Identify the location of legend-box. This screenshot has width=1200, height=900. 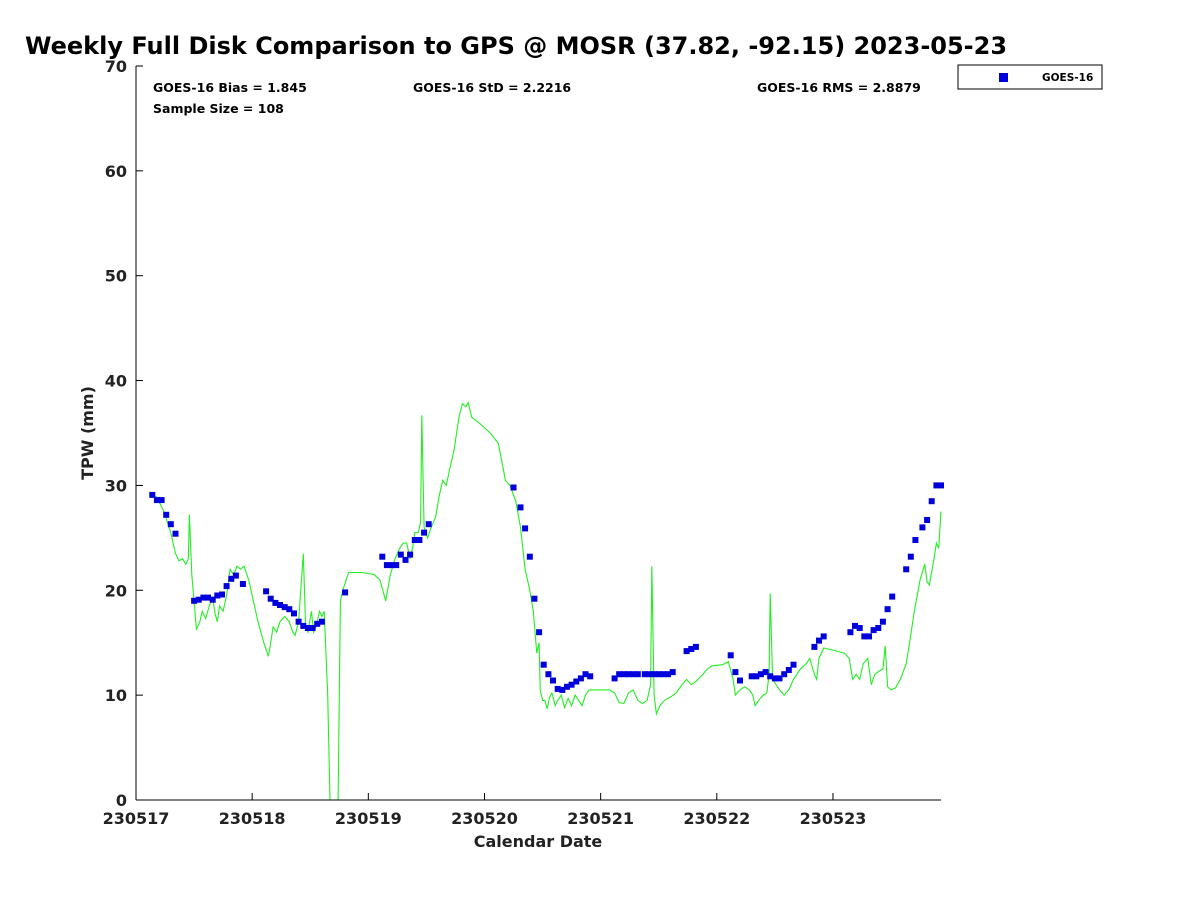
(1030, 77).